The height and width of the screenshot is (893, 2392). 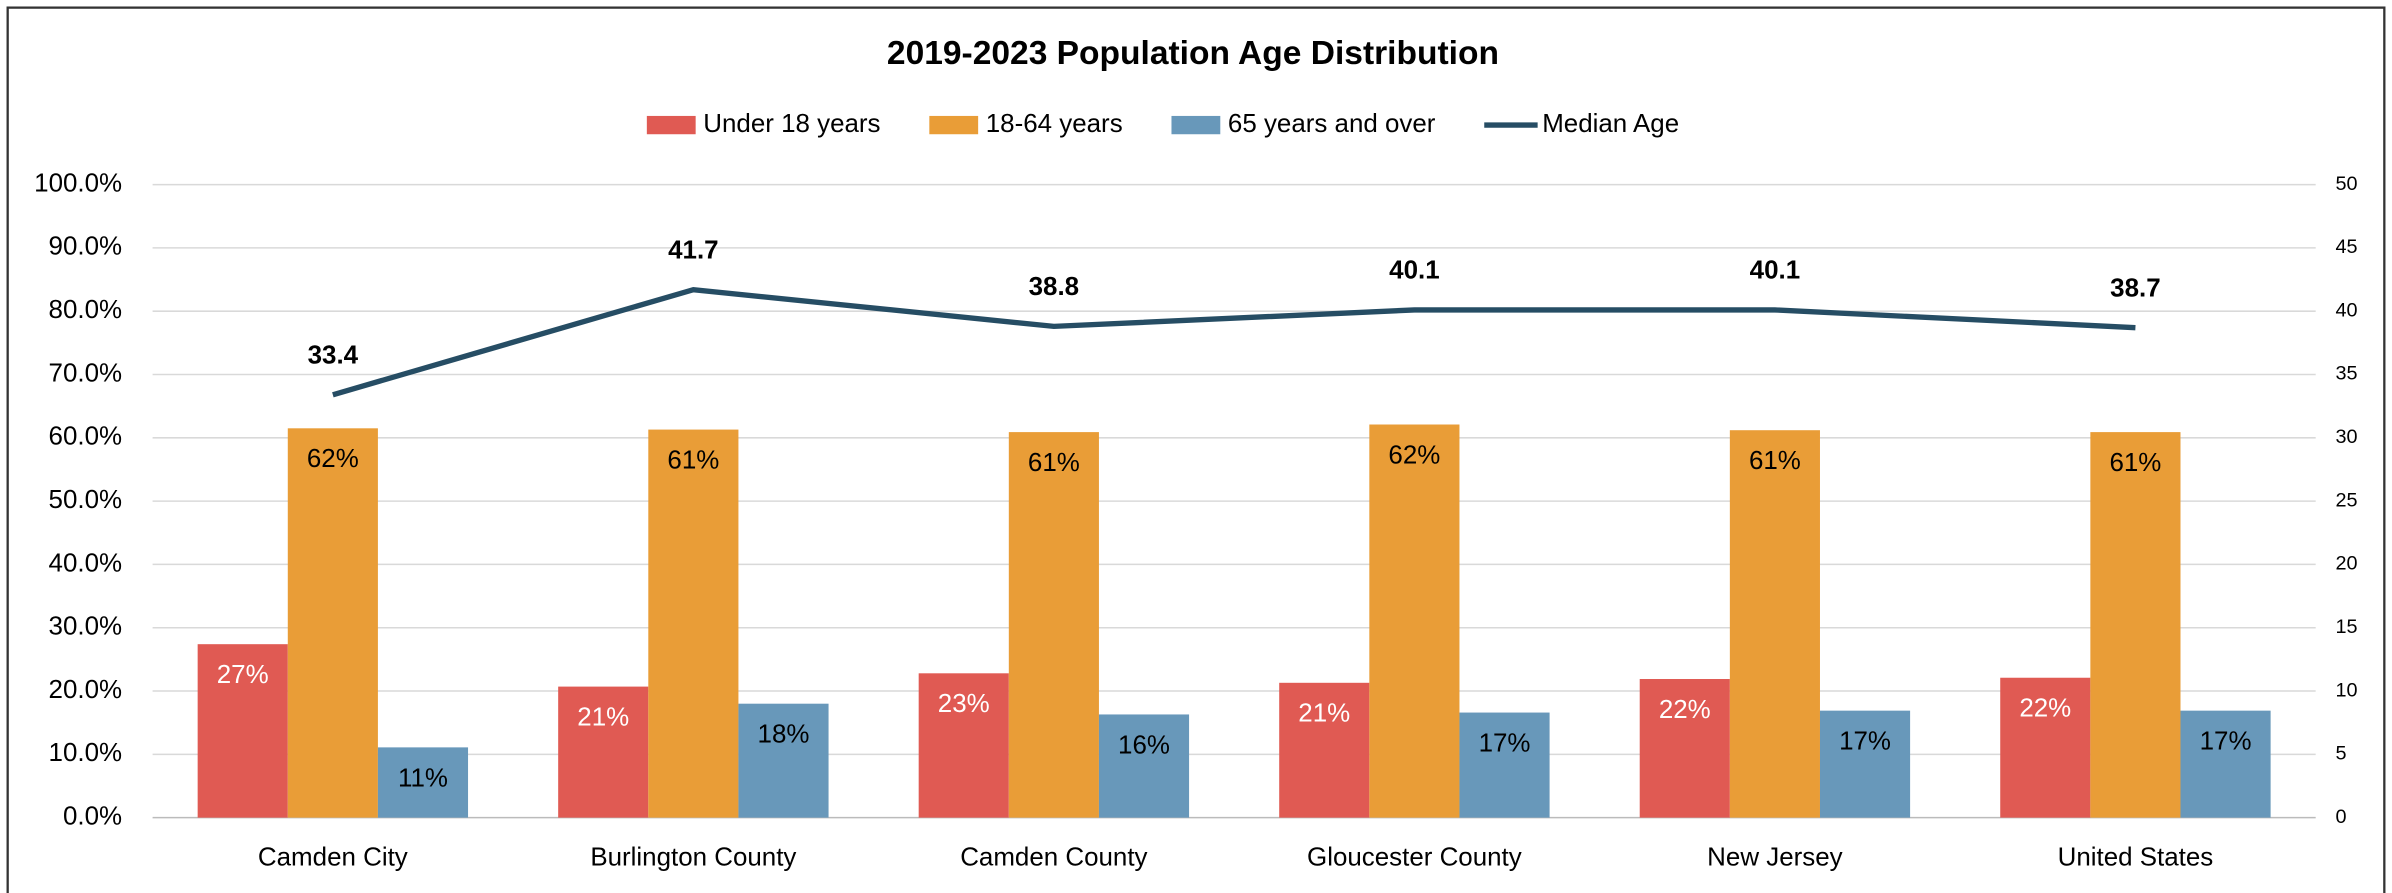 I want to click on y-tick-label: 40.0%, so click(x=86, y=563).